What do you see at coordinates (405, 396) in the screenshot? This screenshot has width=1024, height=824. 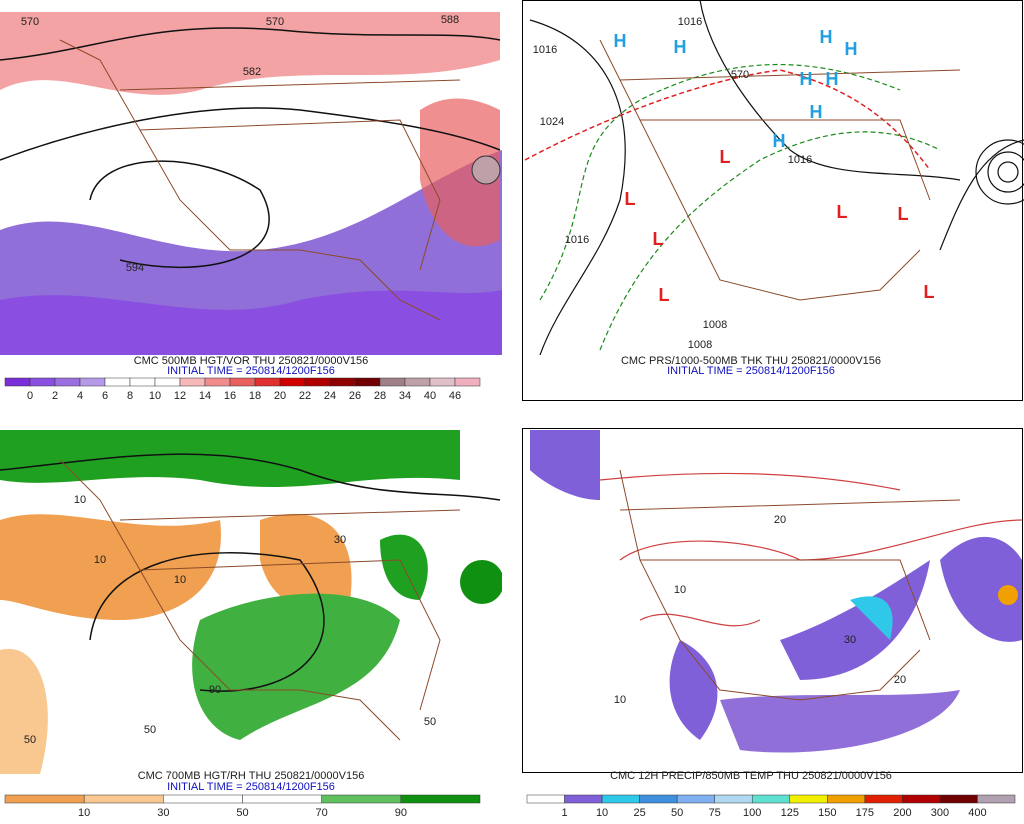 I see `colorbar-label: 34` at bounding box center [405, 396].